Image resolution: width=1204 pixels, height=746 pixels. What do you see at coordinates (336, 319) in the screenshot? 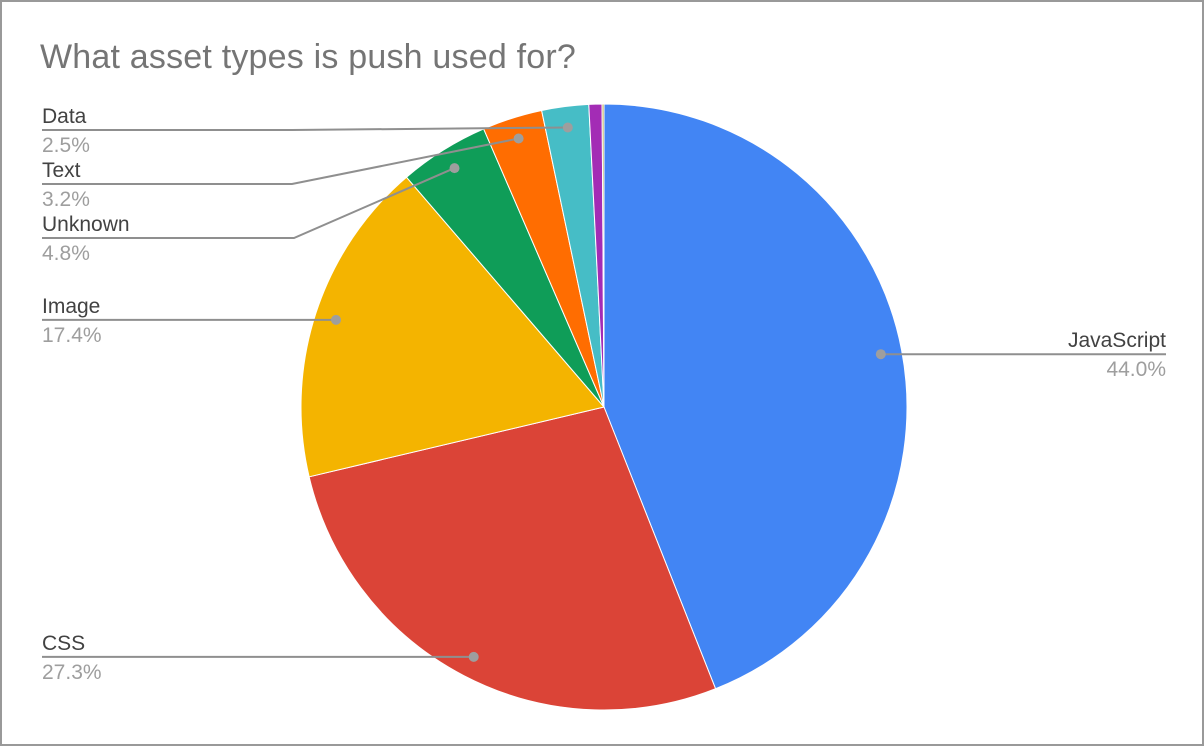
I see `callout-dot-image` at bounding box center [336, 319].